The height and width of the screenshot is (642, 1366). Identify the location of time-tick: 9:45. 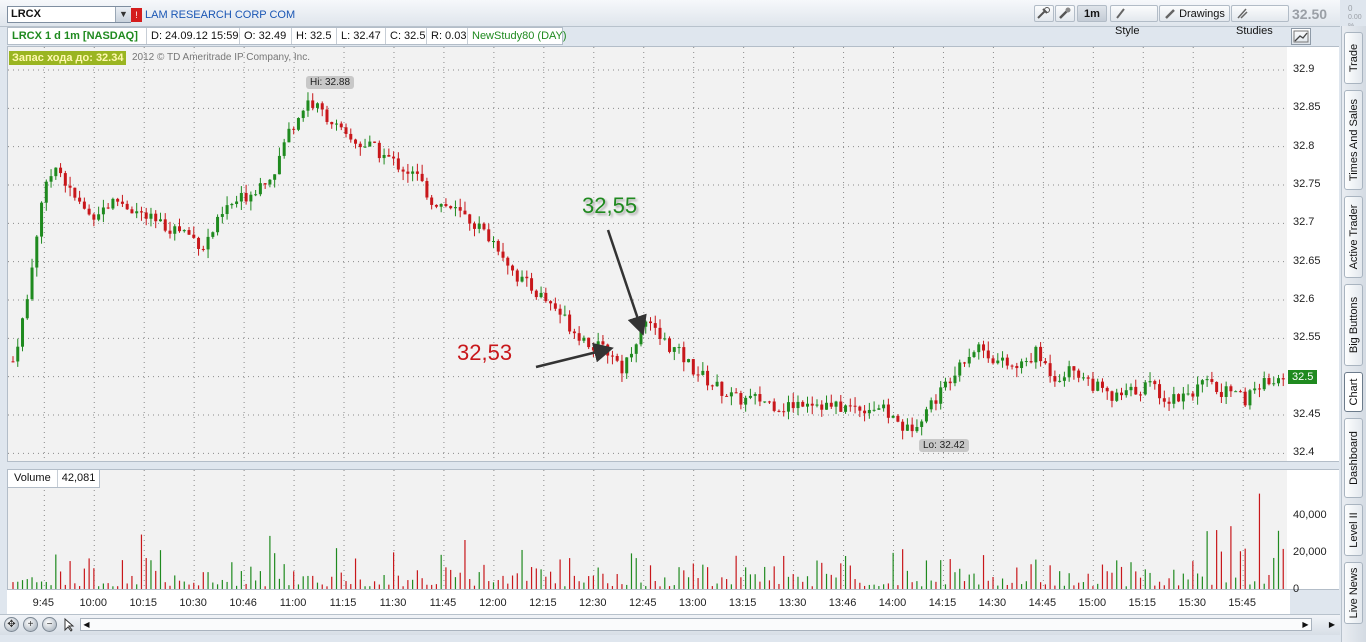
(43, 603).